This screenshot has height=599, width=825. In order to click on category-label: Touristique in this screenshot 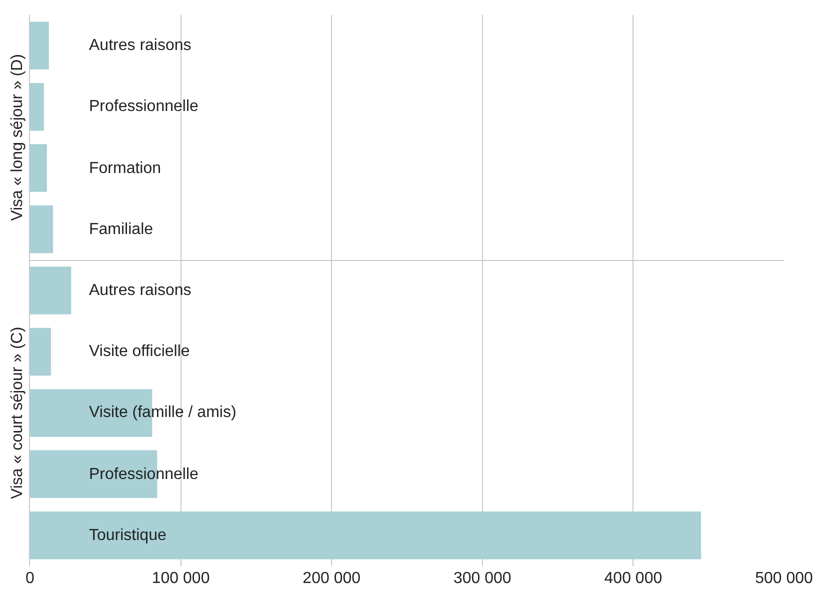, I will do `click(127, 535)`.